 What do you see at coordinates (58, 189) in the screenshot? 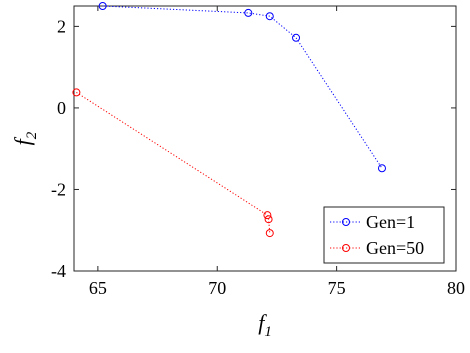
I see `y-tick-label: -2` at bounding box center [58, 189].